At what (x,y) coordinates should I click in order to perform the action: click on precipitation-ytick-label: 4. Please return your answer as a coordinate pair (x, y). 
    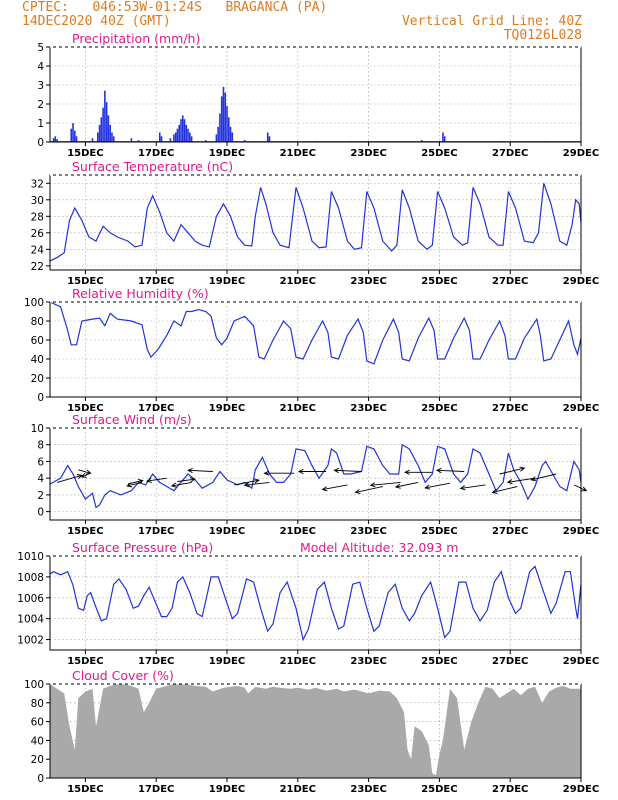
    Looking at the image, I should click on (40, 67).